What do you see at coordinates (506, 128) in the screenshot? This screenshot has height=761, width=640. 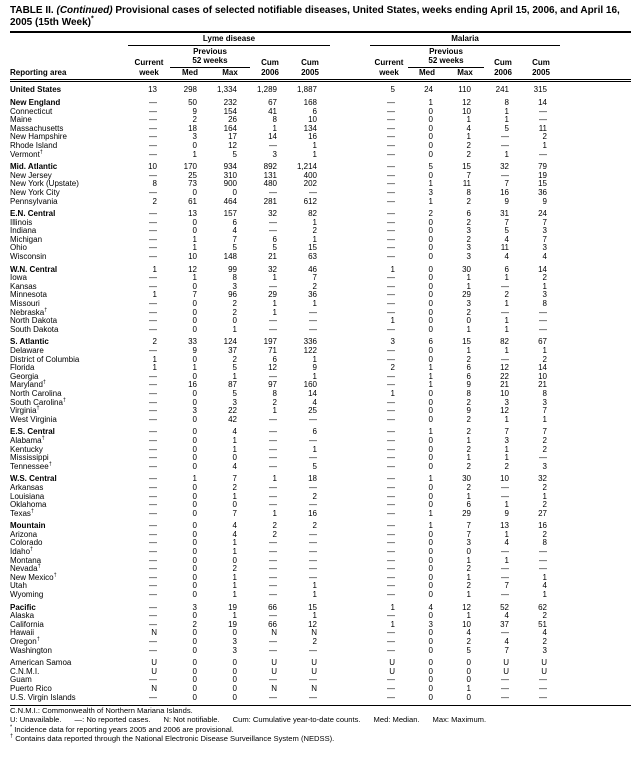 I see `value-cell: 5` at bounding box center [506, 128].